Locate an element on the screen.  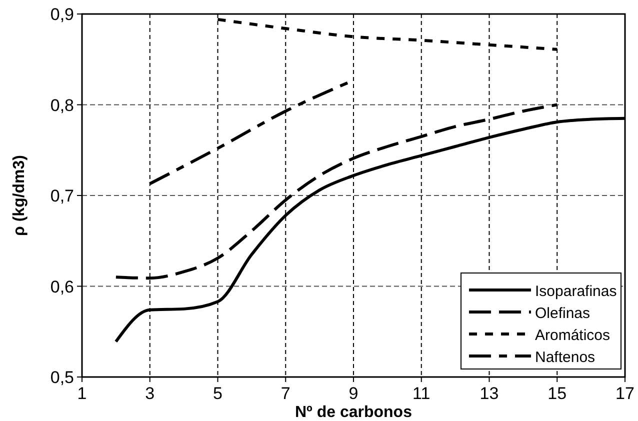
legend-label: Naftenos is located at coordinates (565, 357).